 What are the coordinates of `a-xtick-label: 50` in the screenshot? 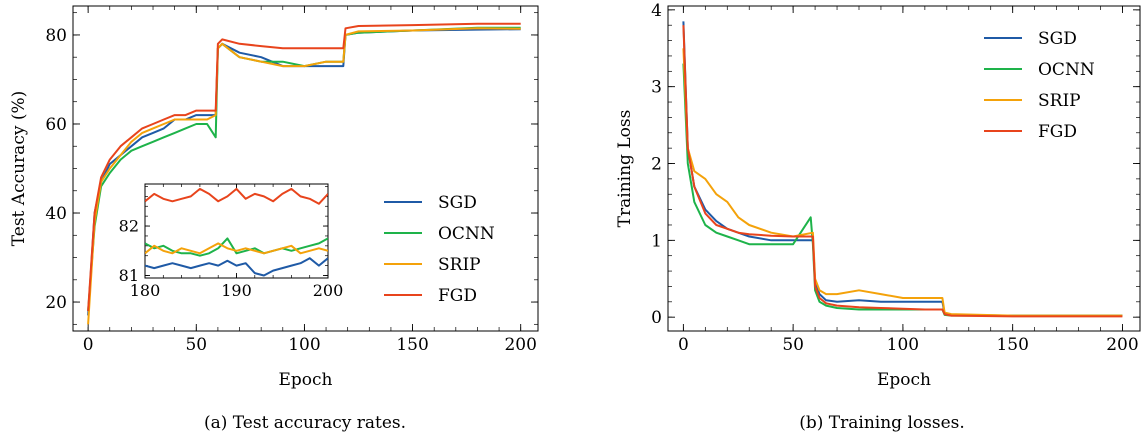 It's located at (196, 345).